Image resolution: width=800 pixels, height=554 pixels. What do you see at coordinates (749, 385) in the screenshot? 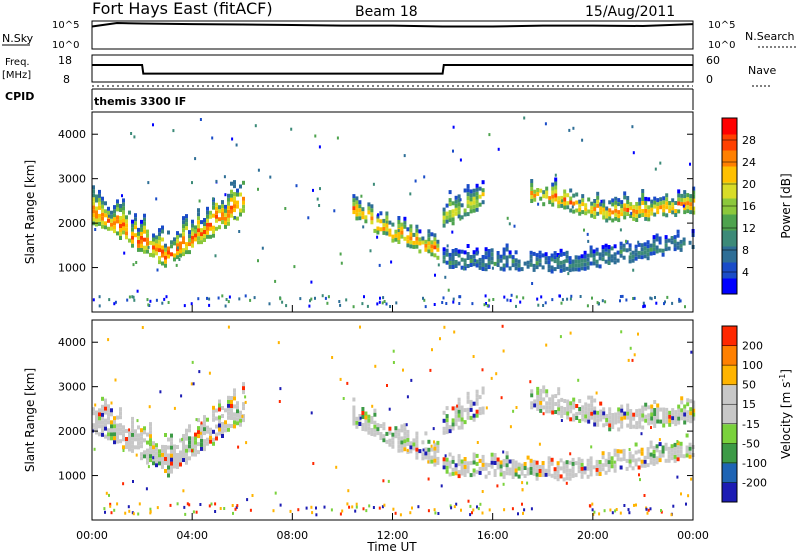
I see `colorbar-tick-label: 50` at bounding box center [749, 385].